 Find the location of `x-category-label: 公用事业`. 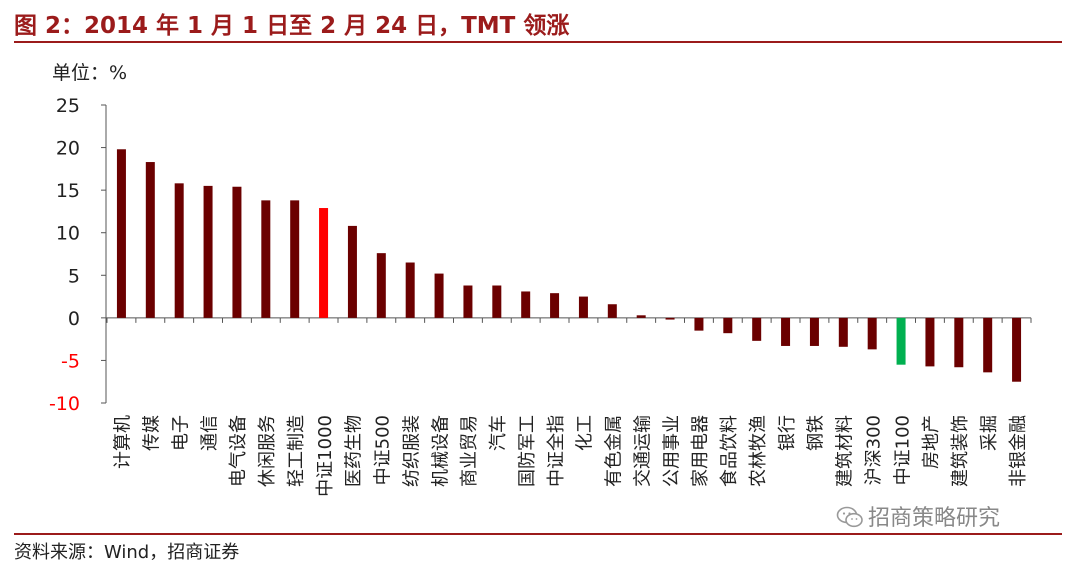

x-category-label: 公用事业 is located at coordinates (671, 451).